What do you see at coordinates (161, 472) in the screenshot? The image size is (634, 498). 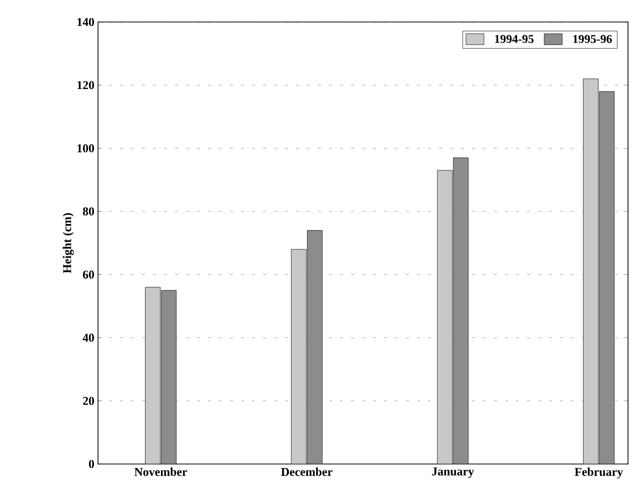 I see `x-tick-label: November` at bounding box center [161, 472].